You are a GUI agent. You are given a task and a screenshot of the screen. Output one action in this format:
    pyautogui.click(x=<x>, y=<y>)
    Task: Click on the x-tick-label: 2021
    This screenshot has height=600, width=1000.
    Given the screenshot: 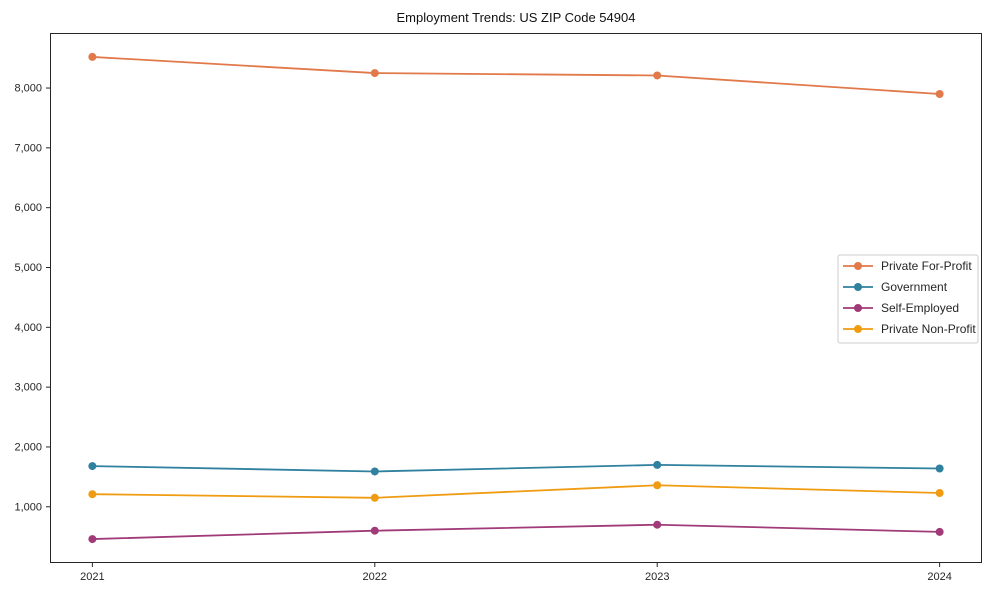 What is the action you would take?
    pyautogui.click(x=92, y=577)
    